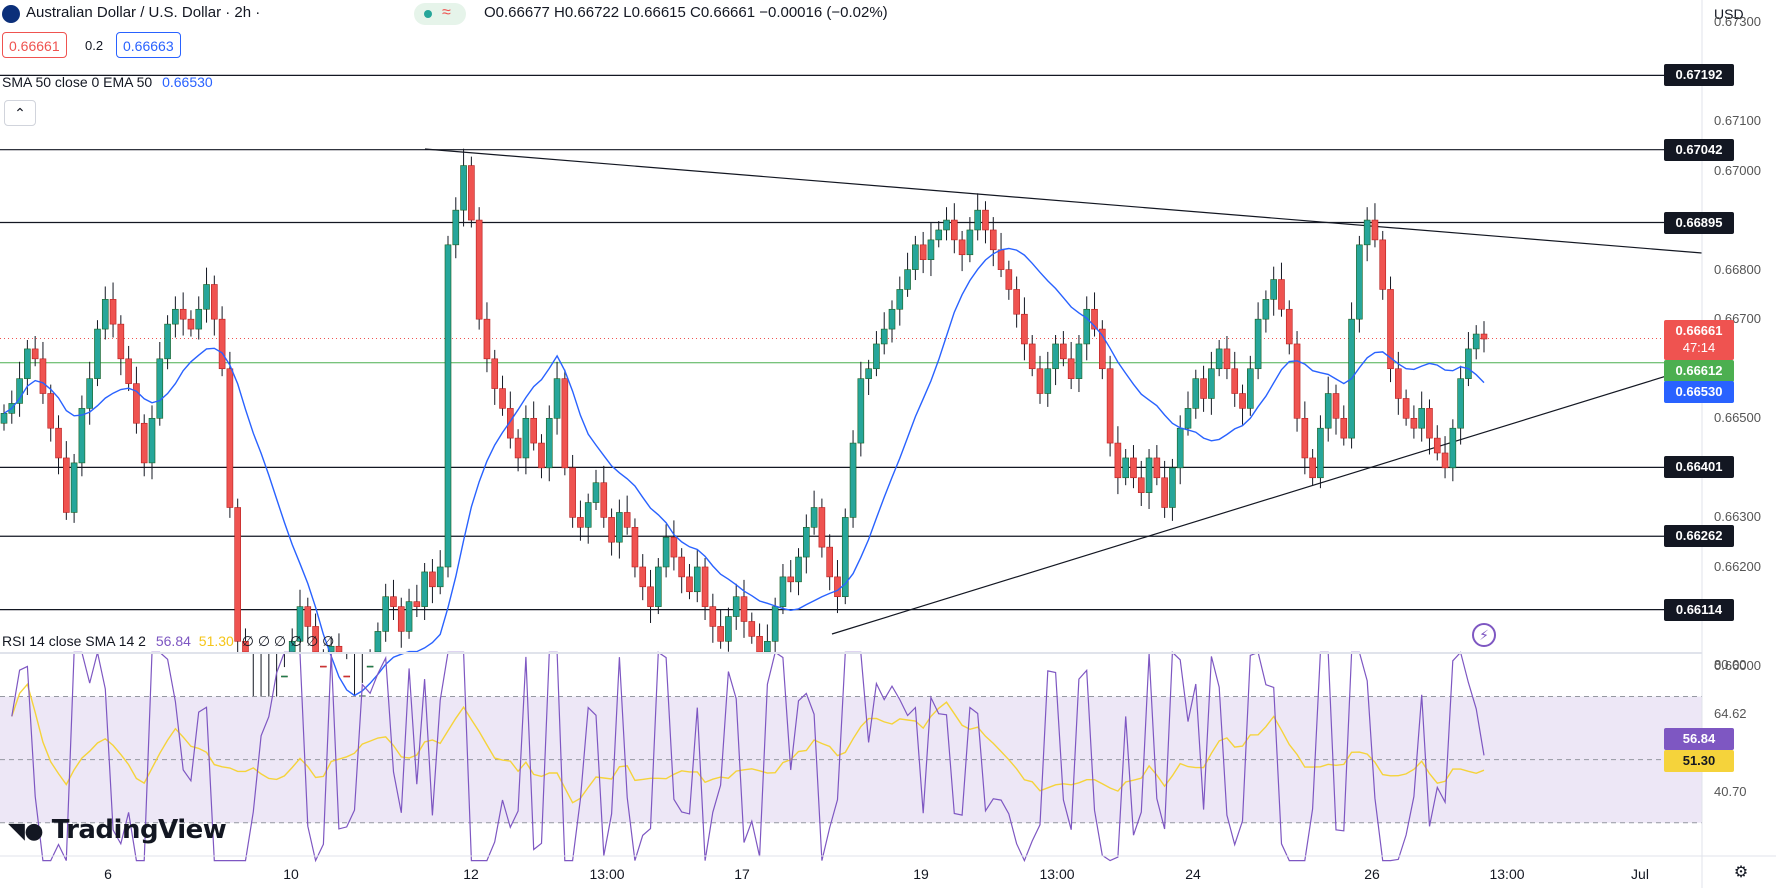 This screenshot has width=1776, height=888. What do you see at coordinates (1699, 761) in the screenshot?
I see `rsi-sma-tag: 51.30` at bounding box center [1699, 761].